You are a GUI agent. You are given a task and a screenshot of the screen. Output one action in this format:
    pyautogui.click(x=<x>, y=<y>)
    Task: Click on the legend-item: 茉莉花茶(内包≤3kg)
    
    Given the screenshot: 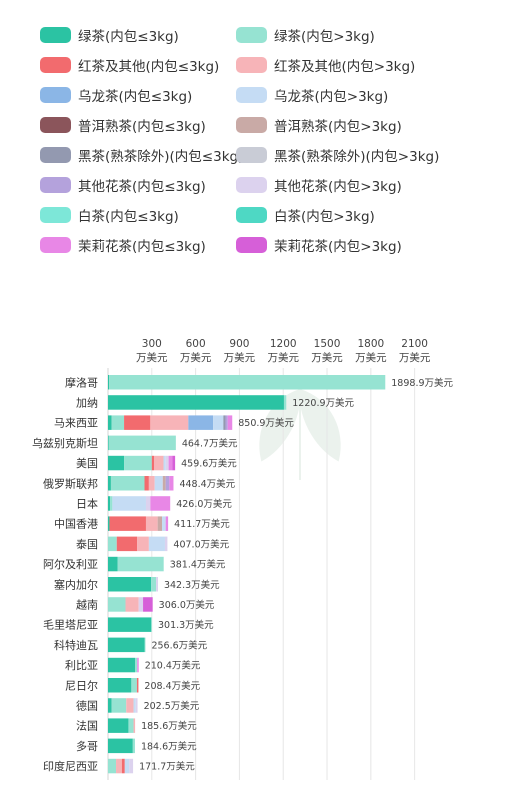 What is the action you would take?
    pyautogui.click(x=138, y=244)
    